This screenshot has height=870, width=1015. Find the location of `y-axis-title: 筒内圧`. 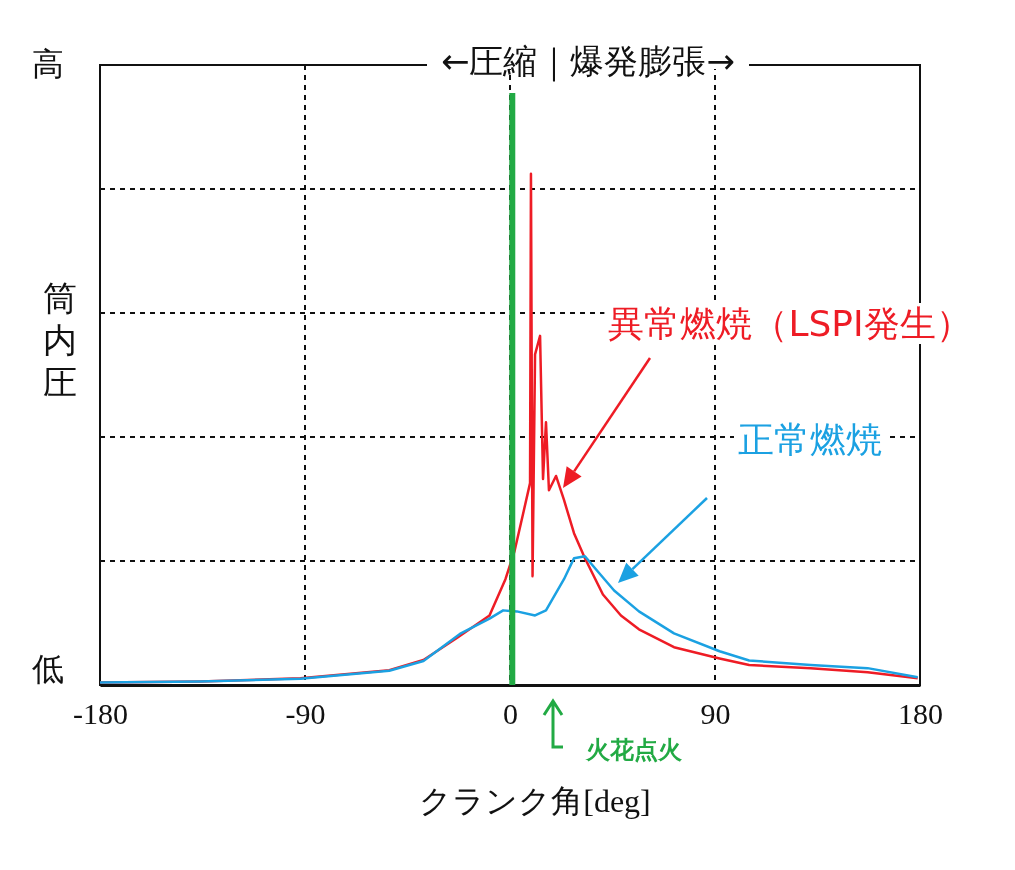

y-axis-title: 筒内圧 is located at coordinates (60, 340).